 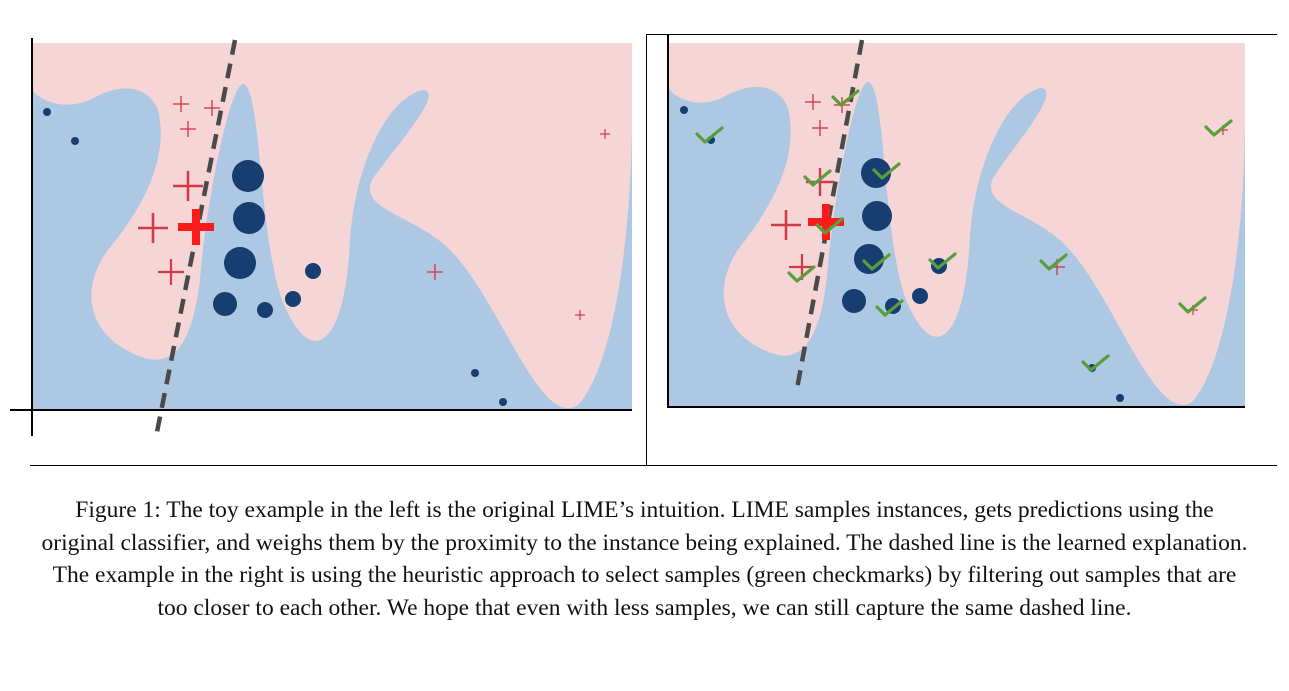 What do you see at coordinates (374, 208) in the screenshot?
I see `left-positive-samples` at bounding box center [374, 208].